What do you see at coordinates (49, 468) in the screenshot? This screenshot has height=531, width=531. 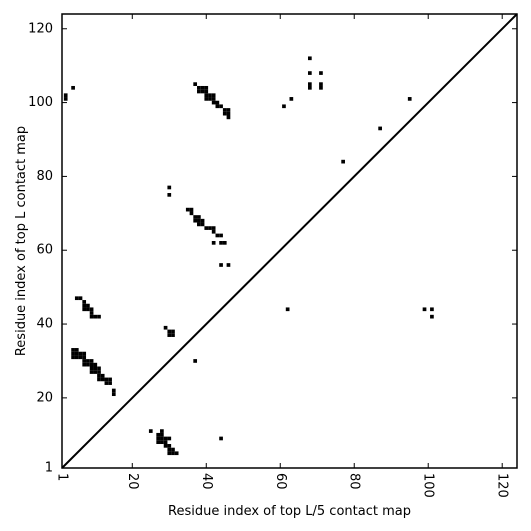 I see `y-tick-label: 1` at bounding box center [49, 468].